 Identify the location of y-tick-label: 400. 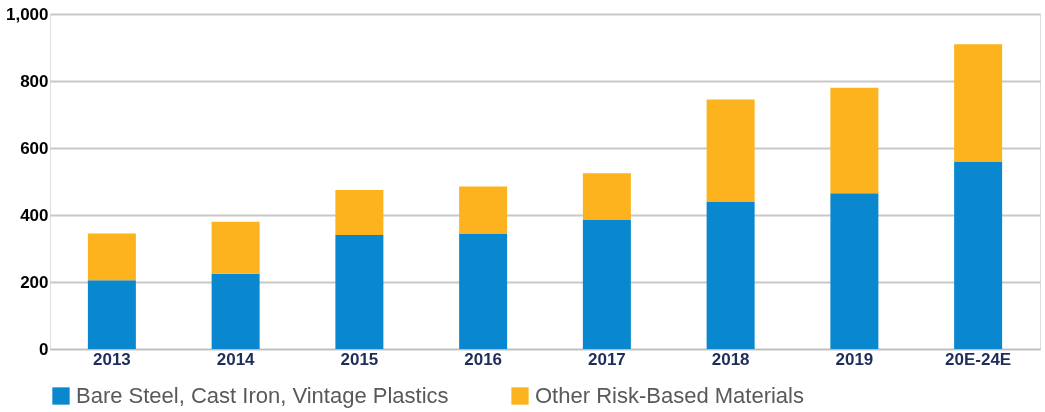
(34, 215).